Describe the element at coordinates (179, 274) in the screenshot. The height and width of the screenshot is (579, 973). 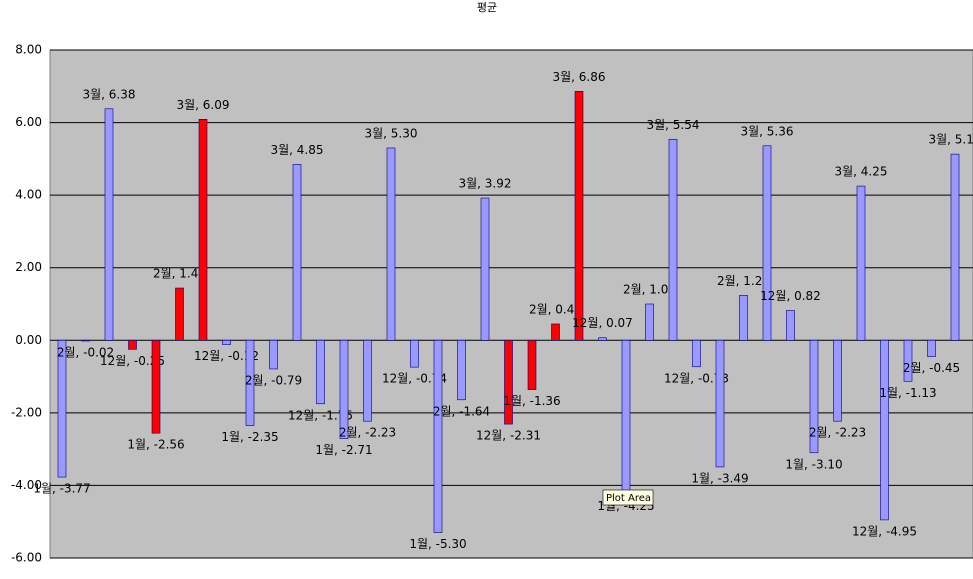
I see `data-label: 2월, 1.44` at that location.